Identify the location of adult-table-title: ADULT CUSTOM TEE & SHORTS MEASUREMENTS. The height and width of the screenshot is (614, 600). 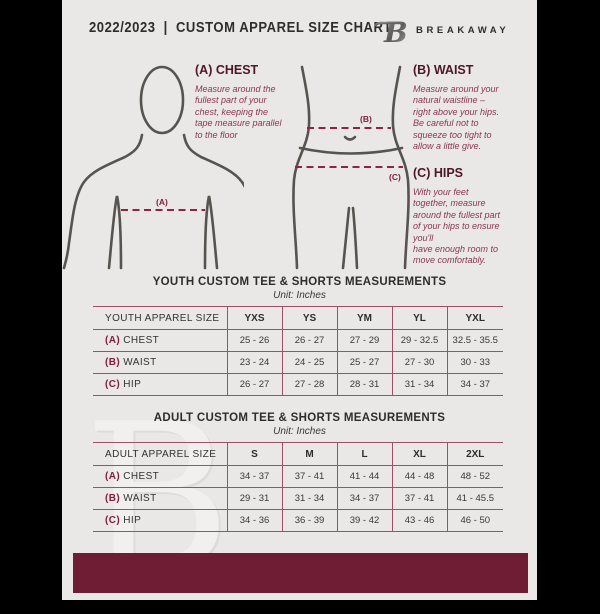
(299, 418).